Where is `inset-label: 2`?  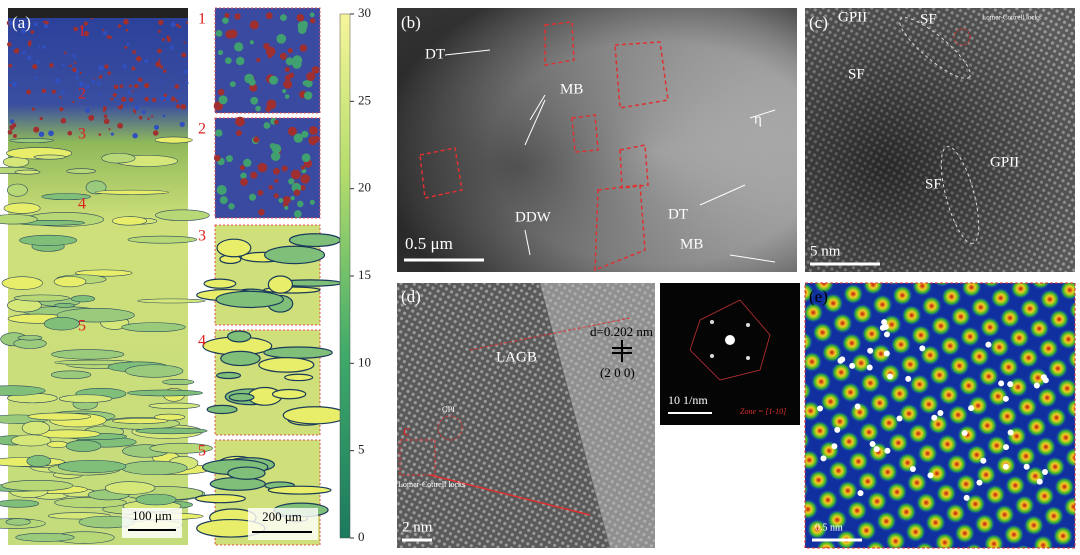 inset-label: 2 is located at coordinates (202, 129).